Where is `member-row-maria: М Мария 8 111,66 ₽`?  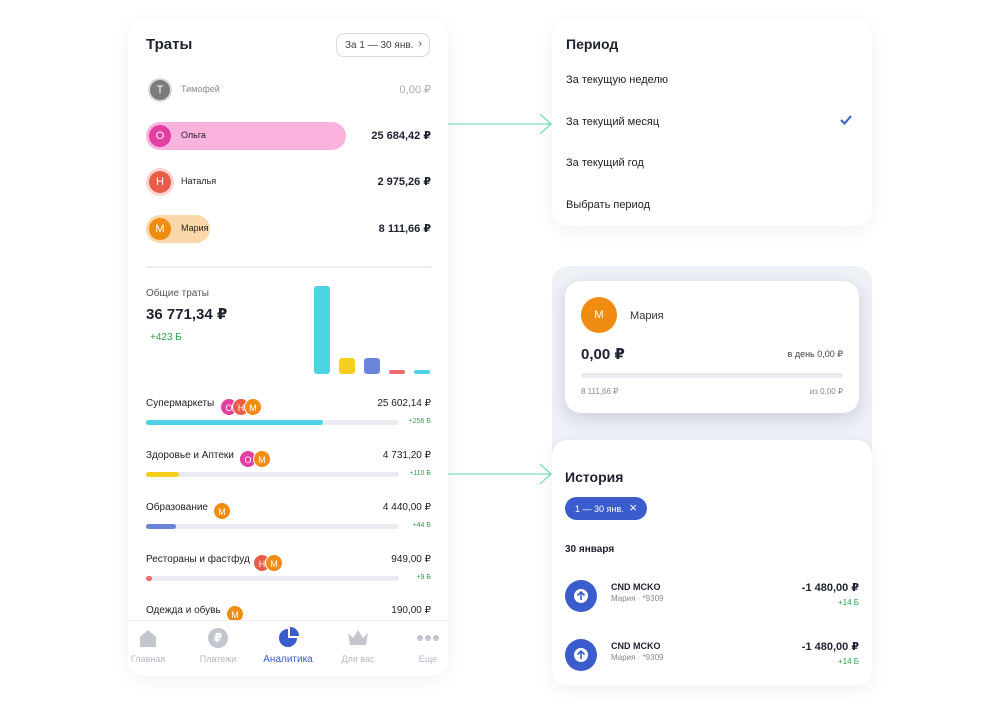 member-row-maria: М Мария 8 111,66 ₽ is located at coordinates (288, 229).